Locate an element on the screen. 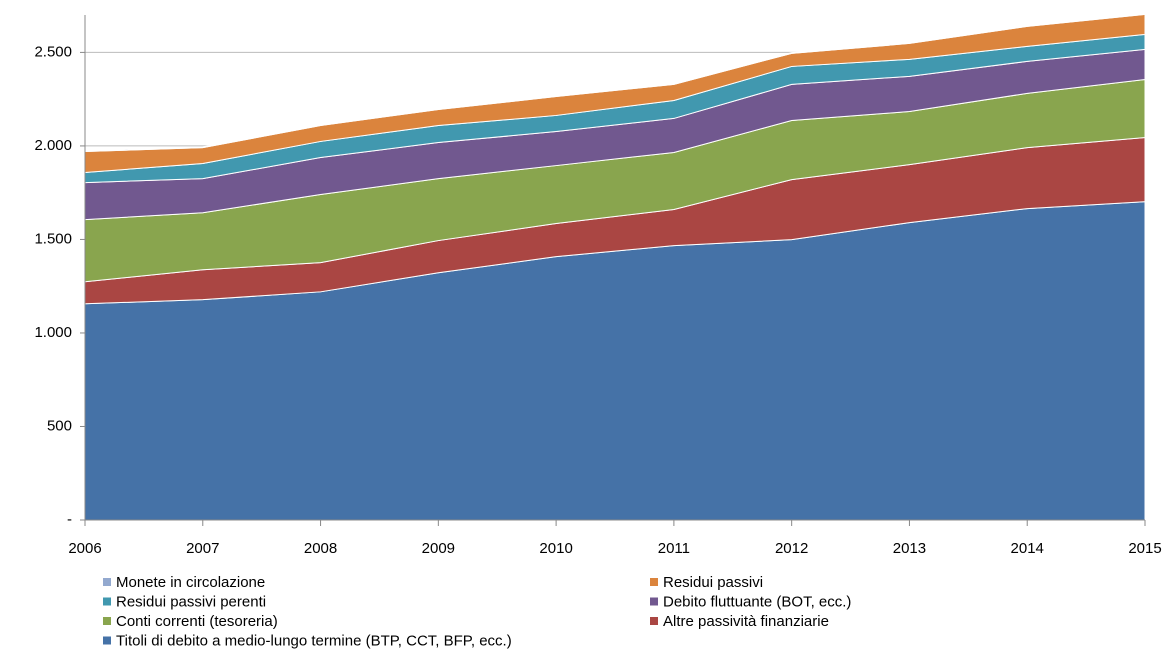  y-tick-label: 1.000 is located at coordinates (53, 332).